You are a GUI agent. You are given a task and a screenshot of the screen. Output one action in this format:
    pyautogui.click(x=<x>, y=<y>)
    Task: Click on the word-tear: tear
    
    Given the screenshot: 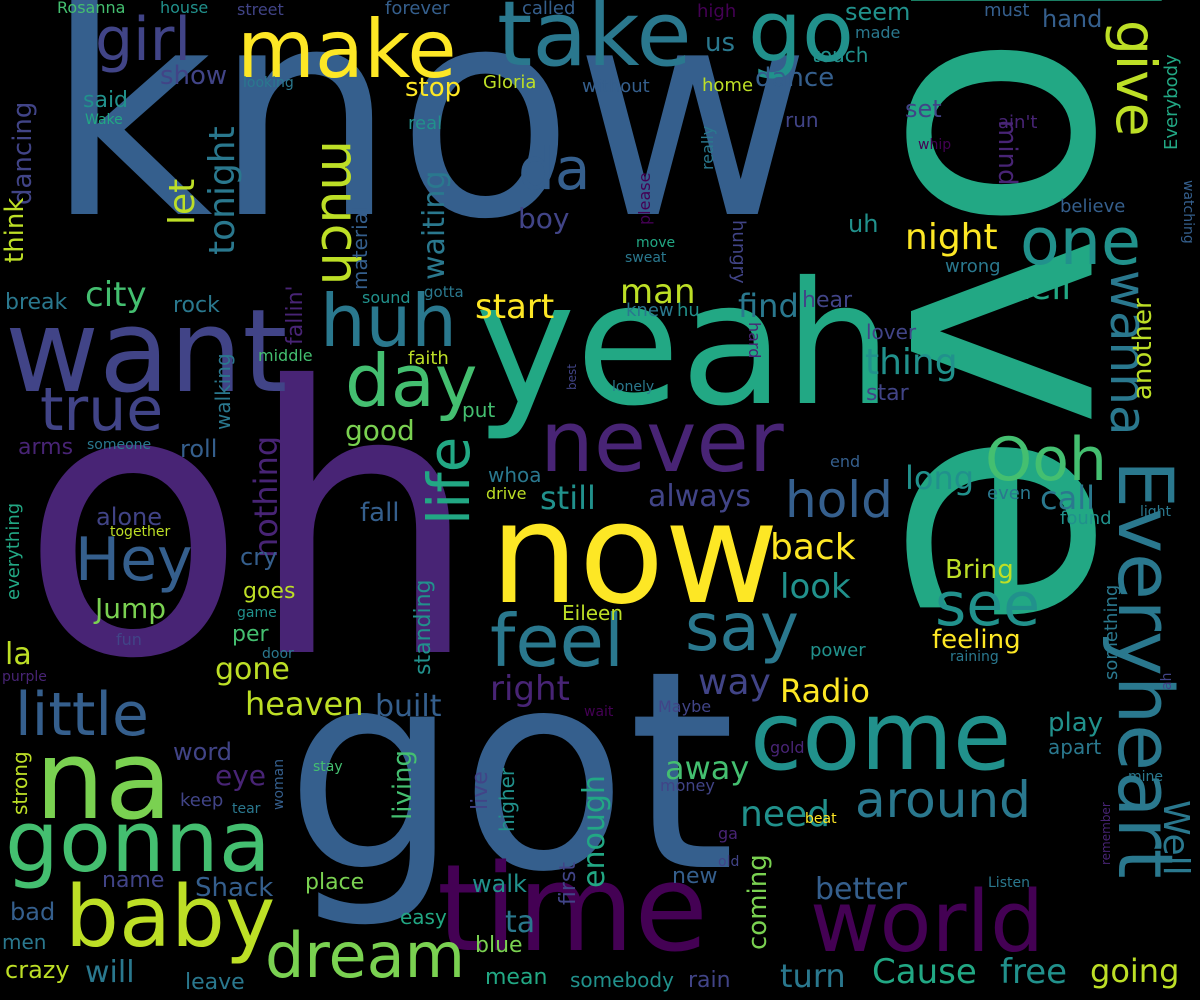 What is the action you would take?
    pyautogui.click(x=246, y=809)
    